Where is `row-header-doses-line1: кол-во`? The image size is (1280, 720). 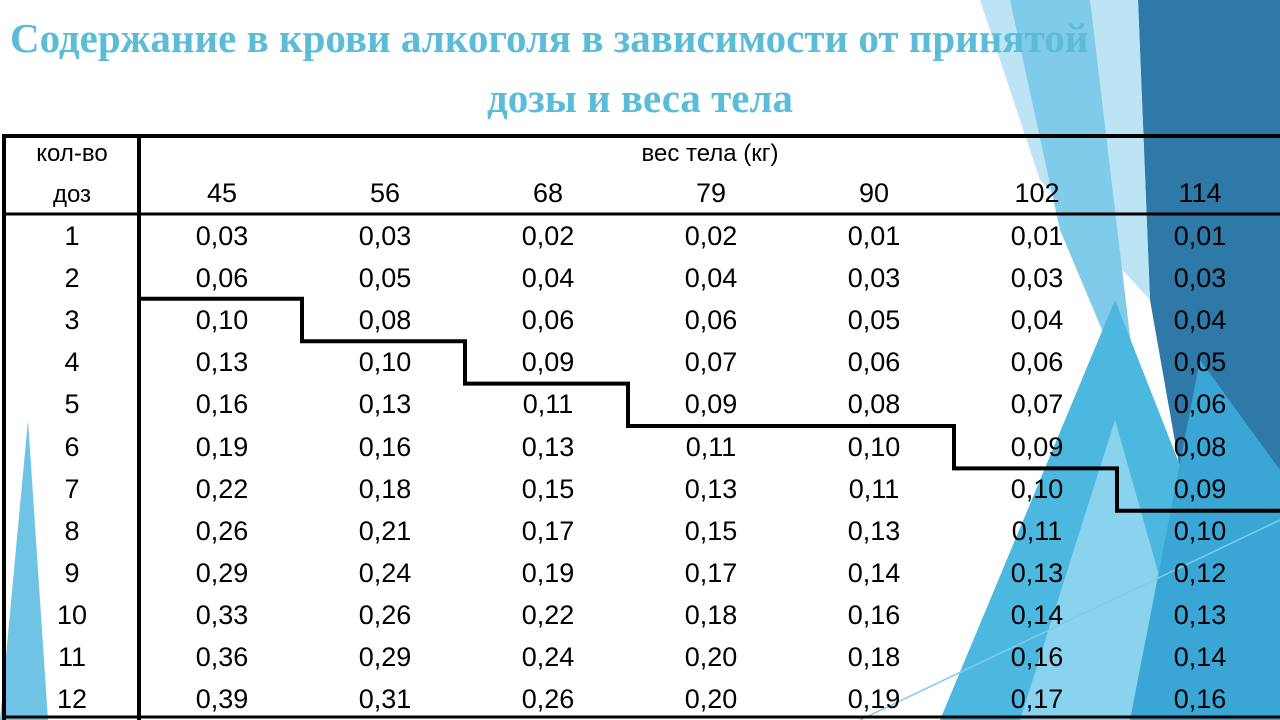
row-header-doses-line1: кол-во is located at coordinates (72, 153).